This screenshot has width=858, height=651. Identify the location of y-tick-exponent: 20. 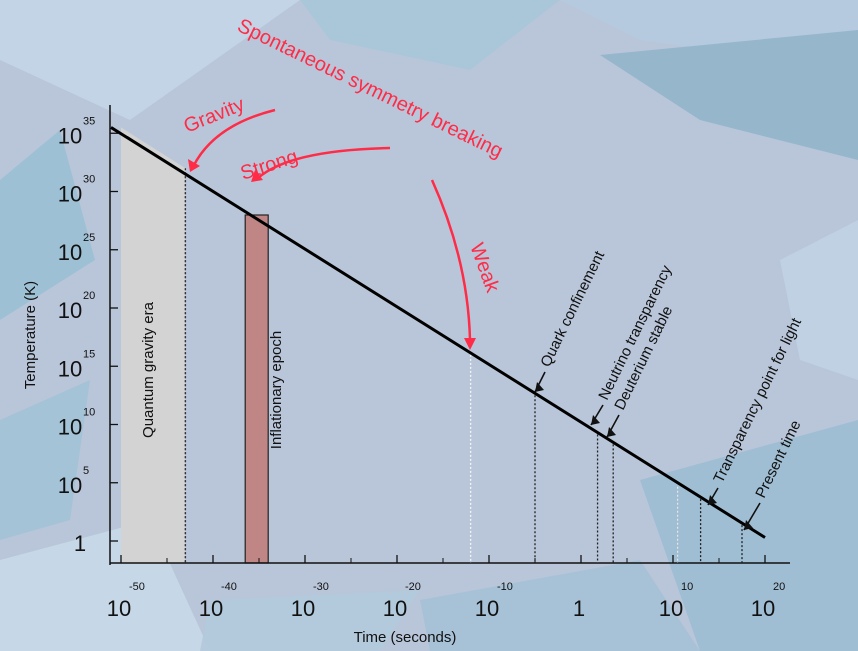
(89, 296).